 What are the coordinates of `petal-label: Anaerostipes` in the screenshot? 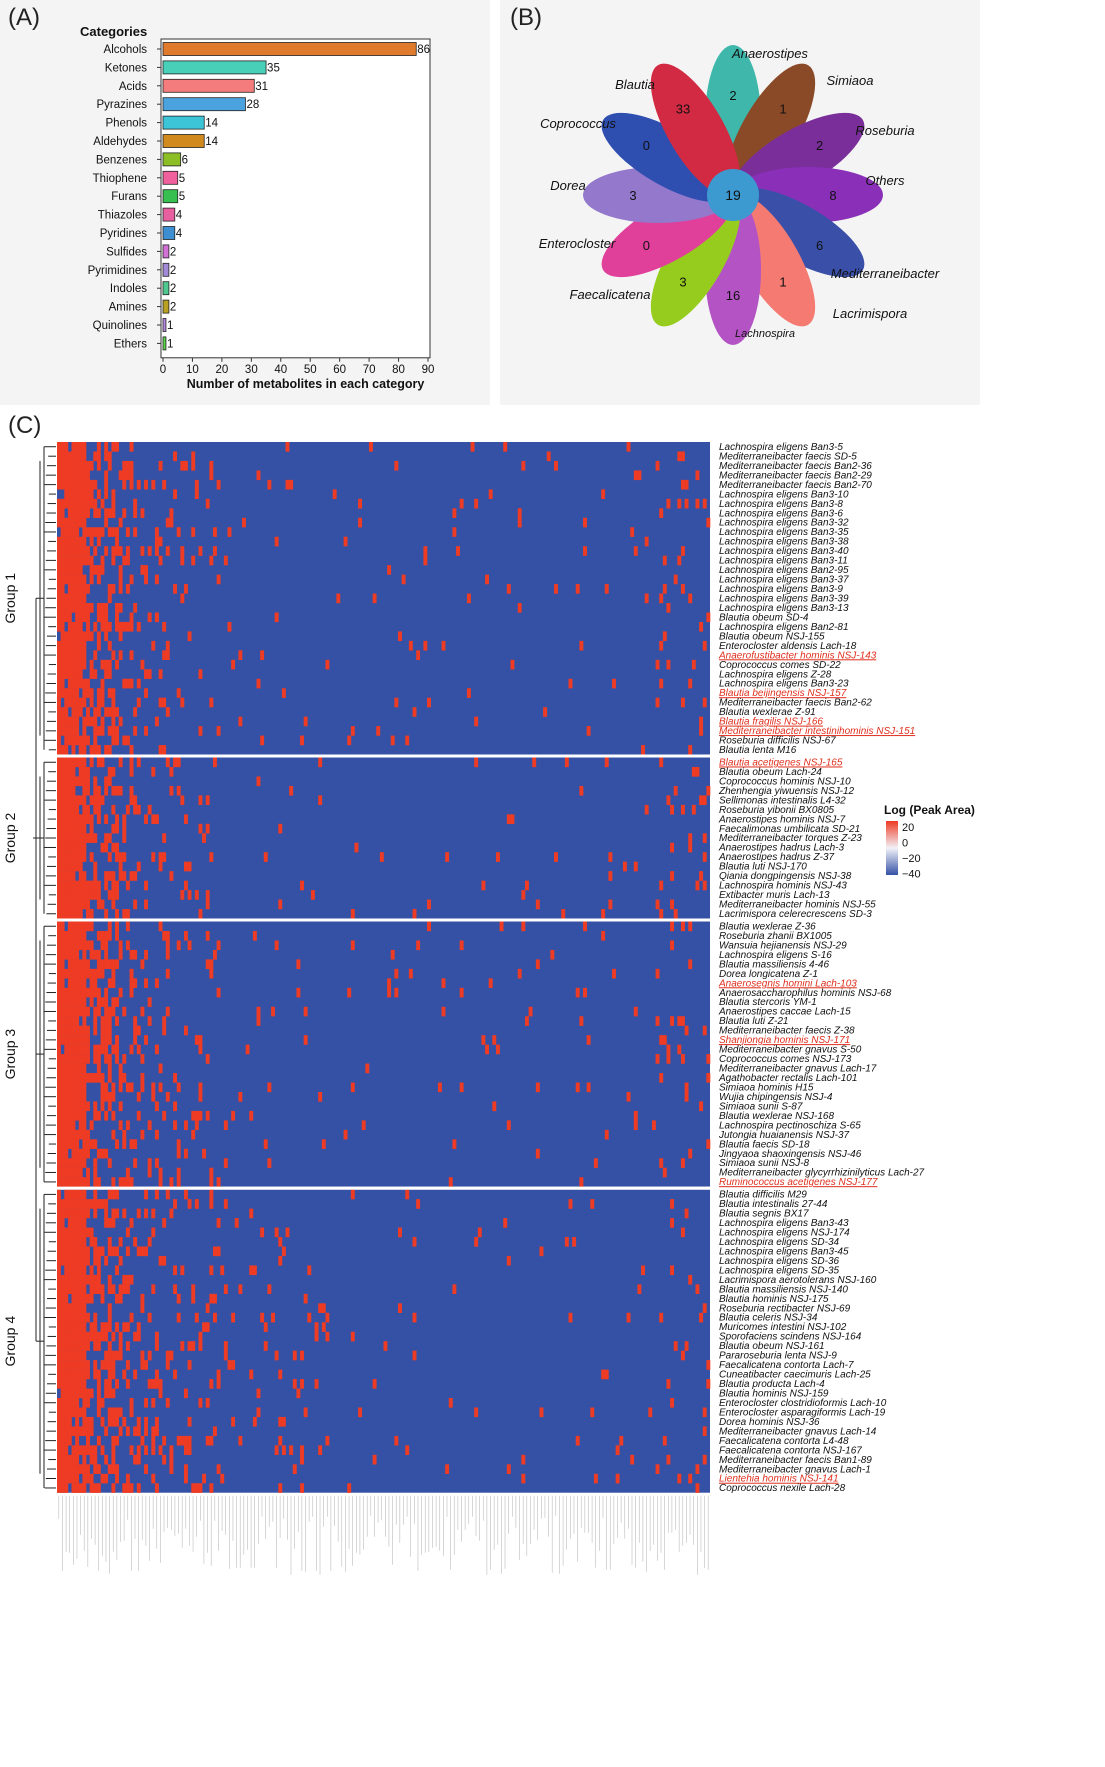 It's located at (769, 53).